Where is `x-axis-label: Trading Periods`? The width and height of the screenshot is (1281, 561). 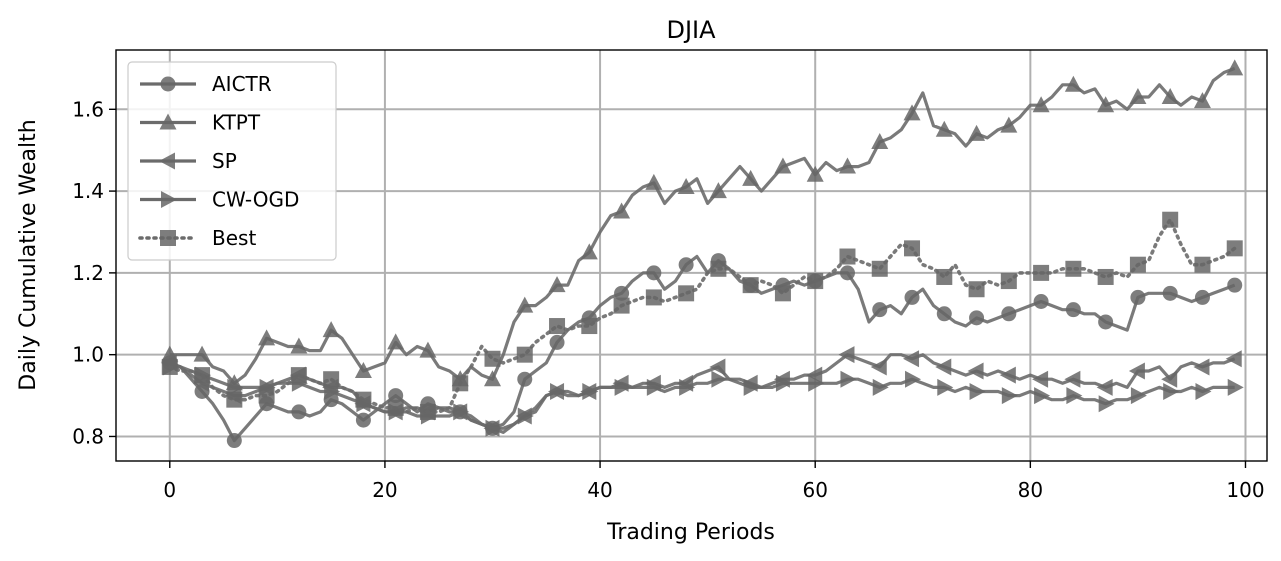 x-axis-label: Trading Periods is located at coordinates (690, 532).